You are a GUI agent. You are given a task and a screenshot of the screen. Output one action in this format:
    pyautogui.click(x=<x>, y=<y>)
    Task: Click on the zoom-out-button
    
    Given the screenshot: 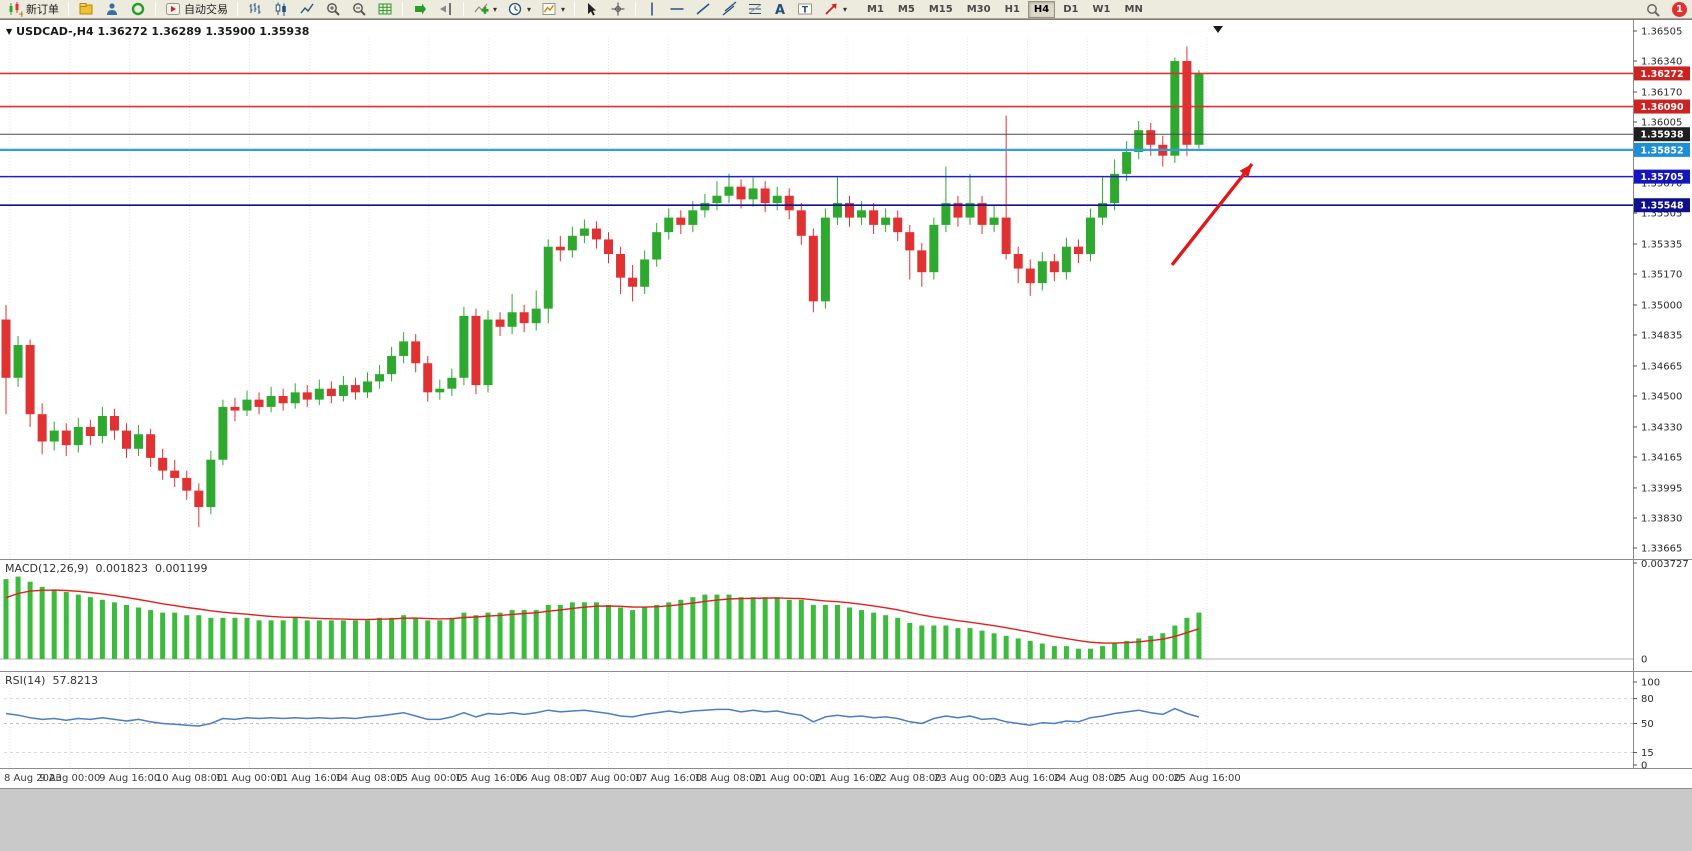 What is the action you would take?
    pyautogui.click(x=359, y=9)
    